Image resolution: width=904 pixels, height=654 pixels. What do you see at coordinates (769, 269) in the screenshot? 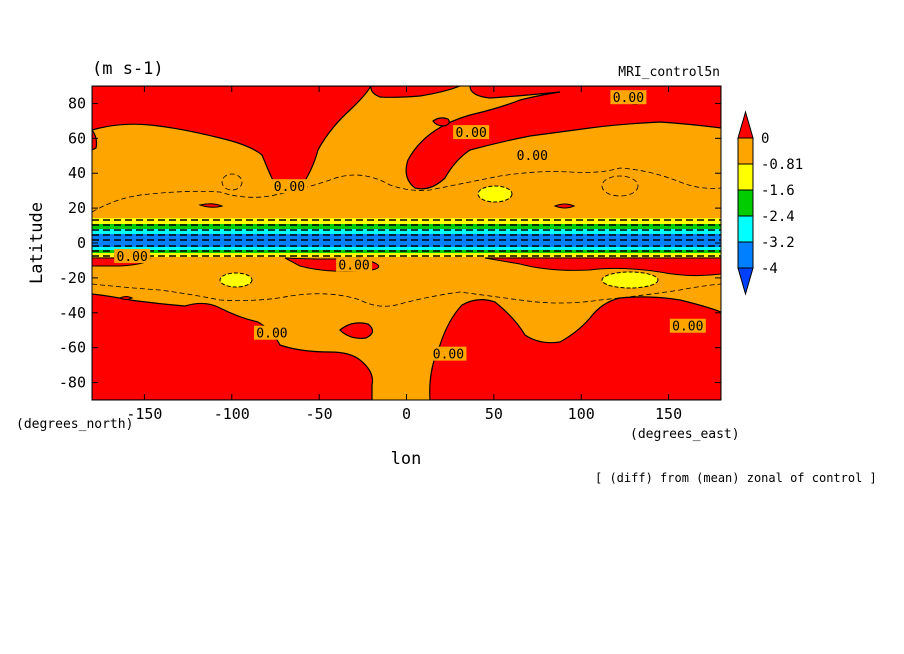
I see `colorbar-label: -4` at bounding box center [769, 269].